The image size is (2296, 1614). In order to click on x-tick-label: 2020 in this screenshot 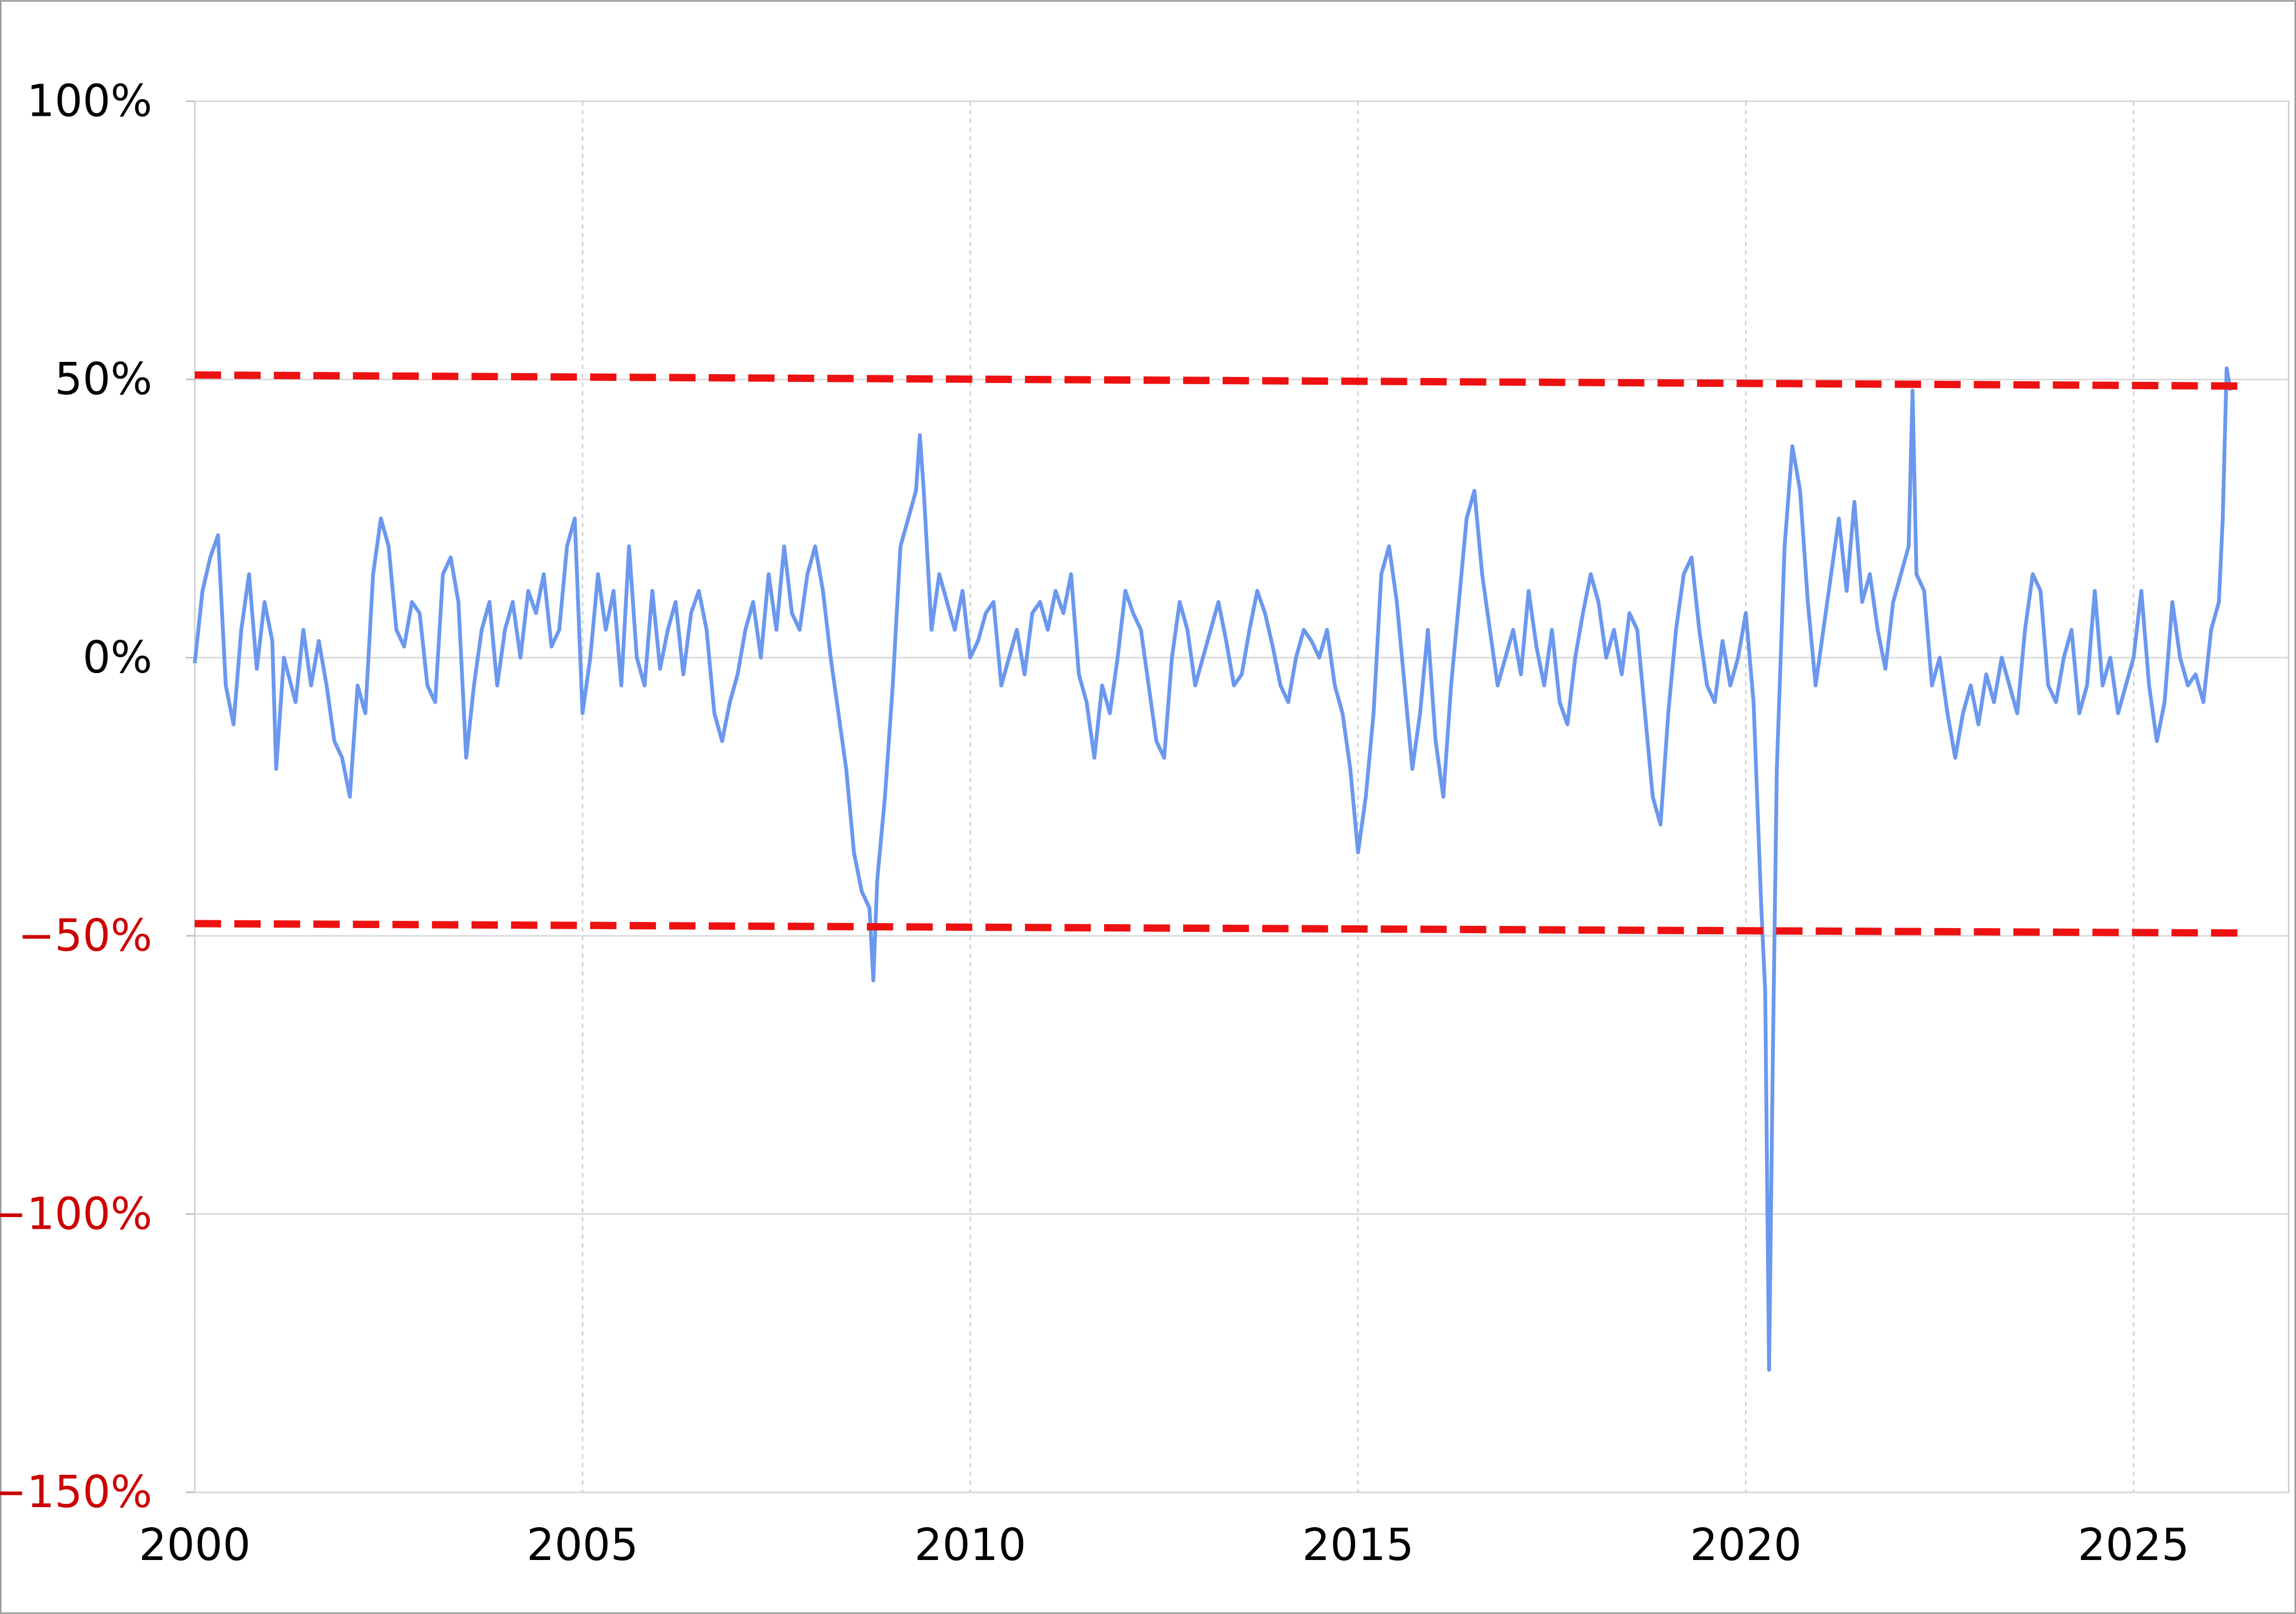, I will do `click(1746, 1545)`.